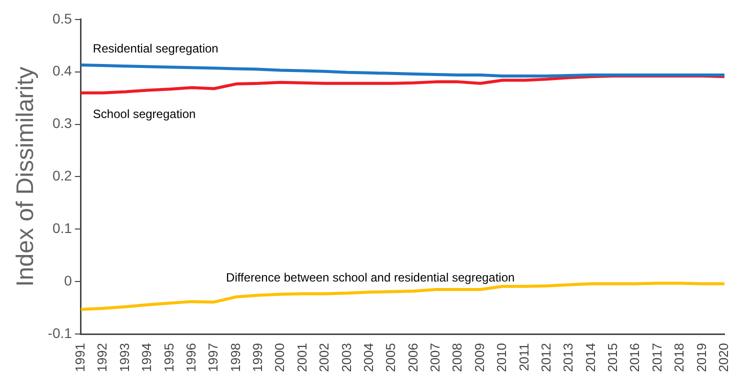 This screenshot has width=751, height=383. What do you see at coordinates (155, 48) in the screenshot?
I see `series-label: Residential segregation` at bounding box center [155, 48].